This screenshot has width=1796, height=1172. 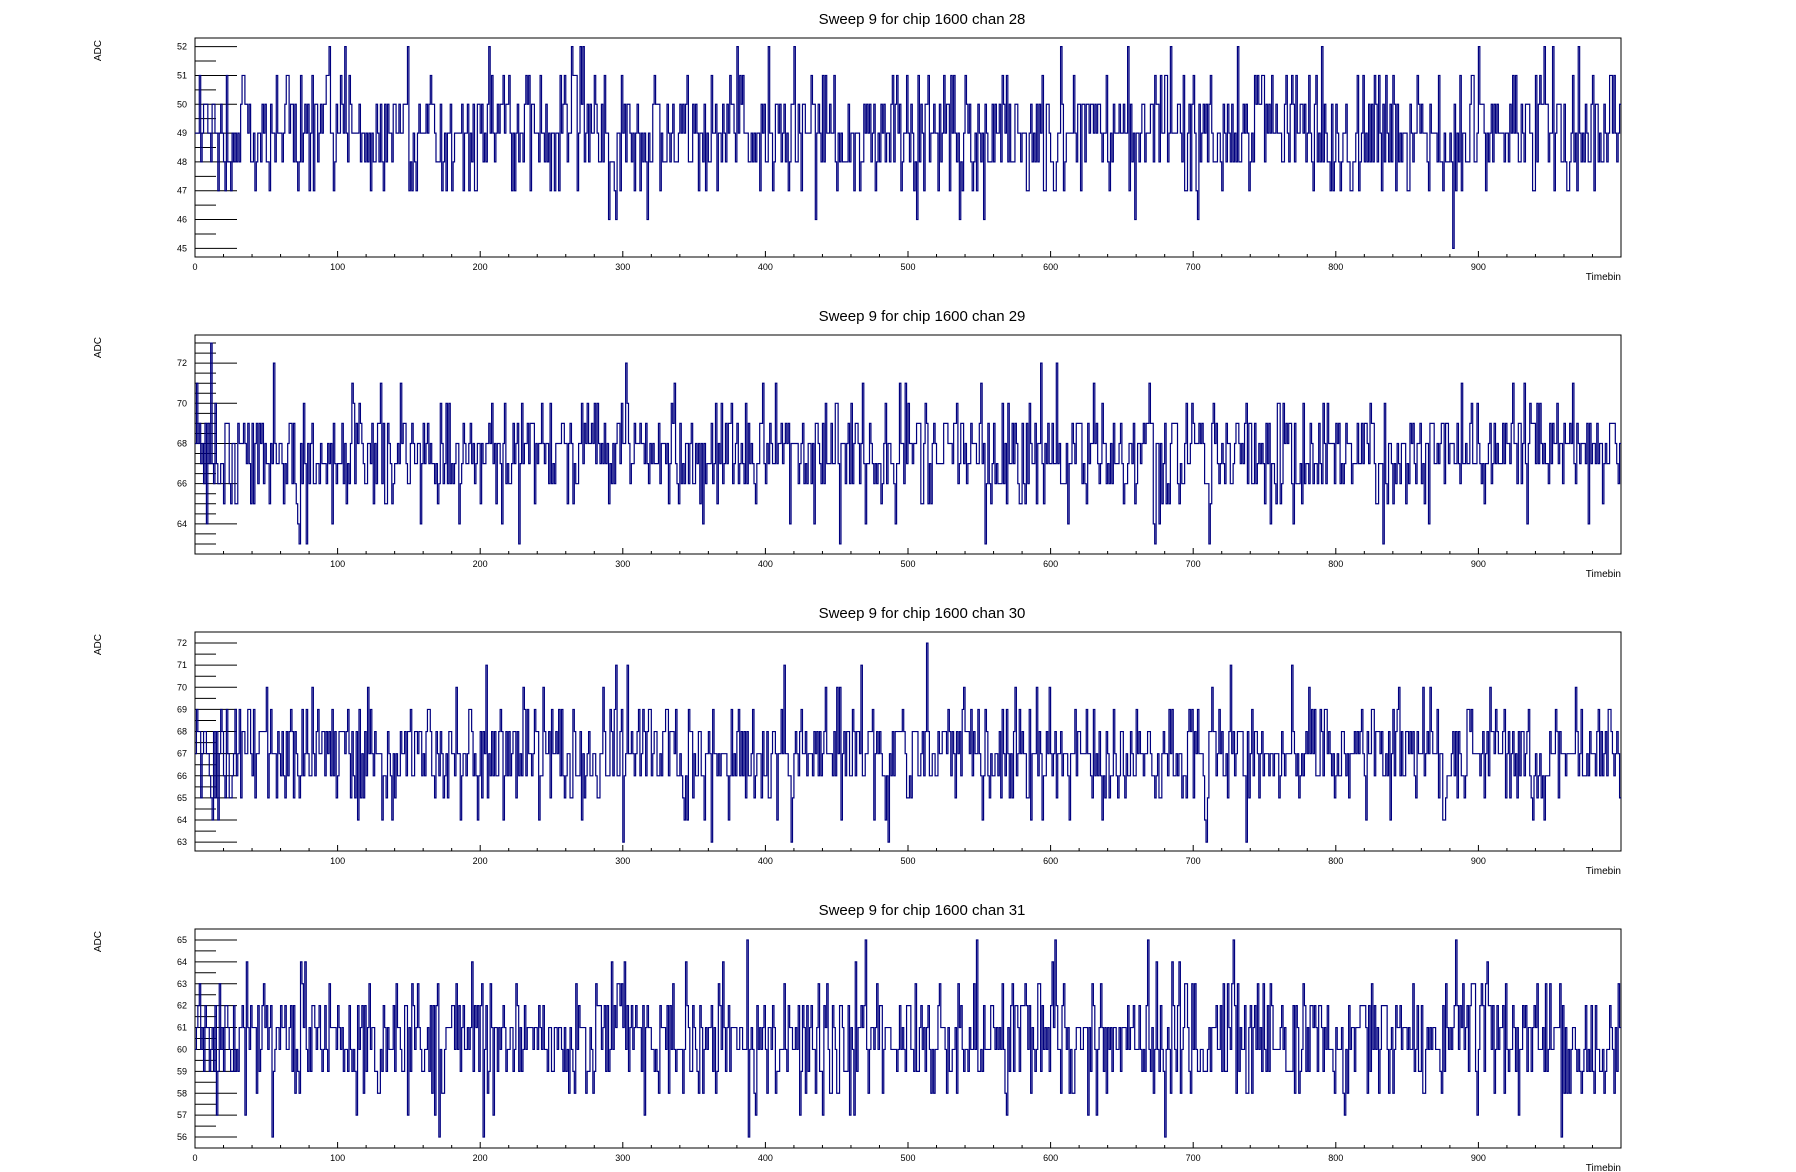 What do you see at coordinates (922, 910) in the screenshot?
I see `panel-title: Sweep 9 for chip 1600 chan 31` at bounding box center [922, 910].